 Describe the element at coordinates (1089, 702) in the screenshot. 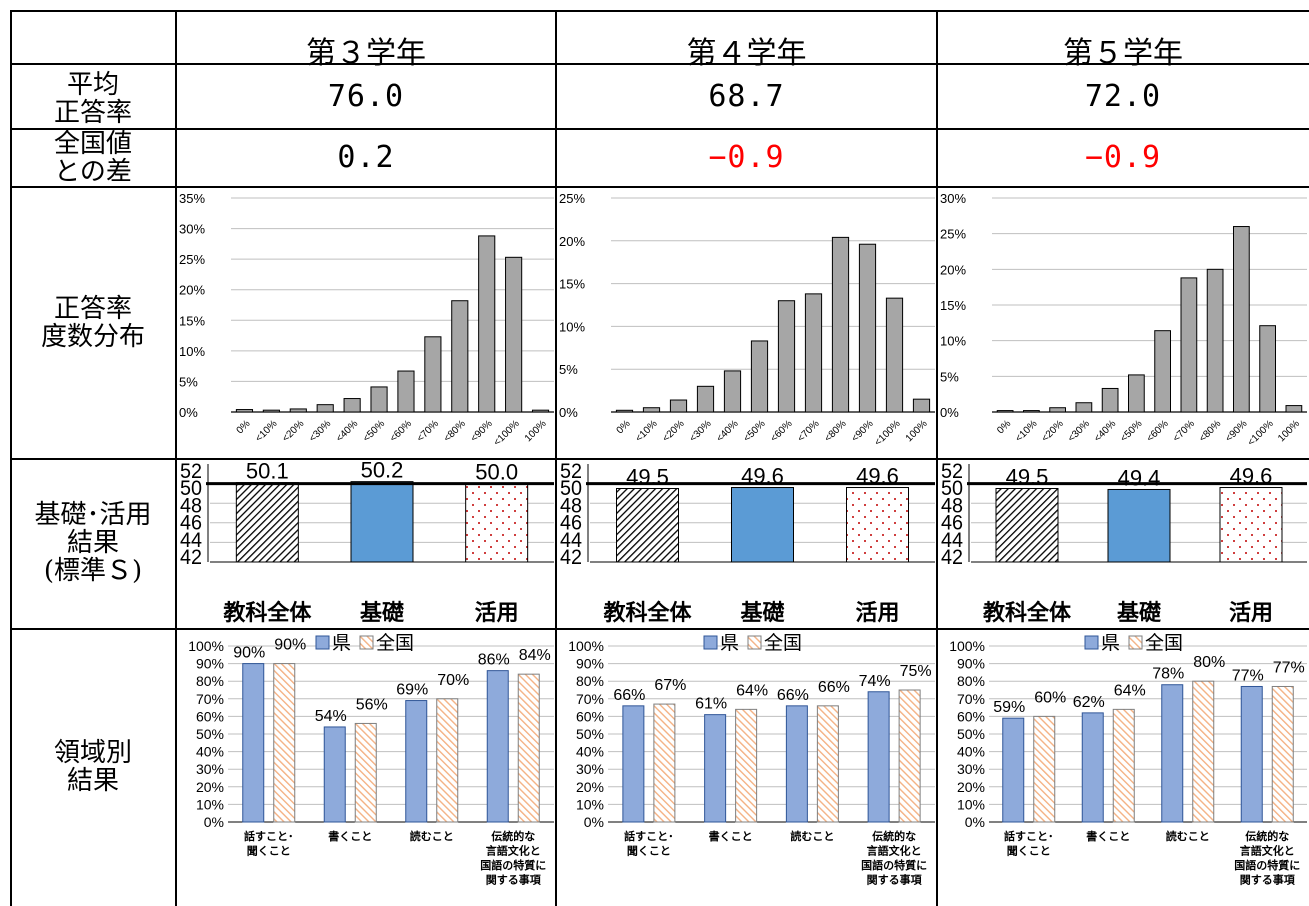

I see `data-label-prefecture: 62%` at that location.